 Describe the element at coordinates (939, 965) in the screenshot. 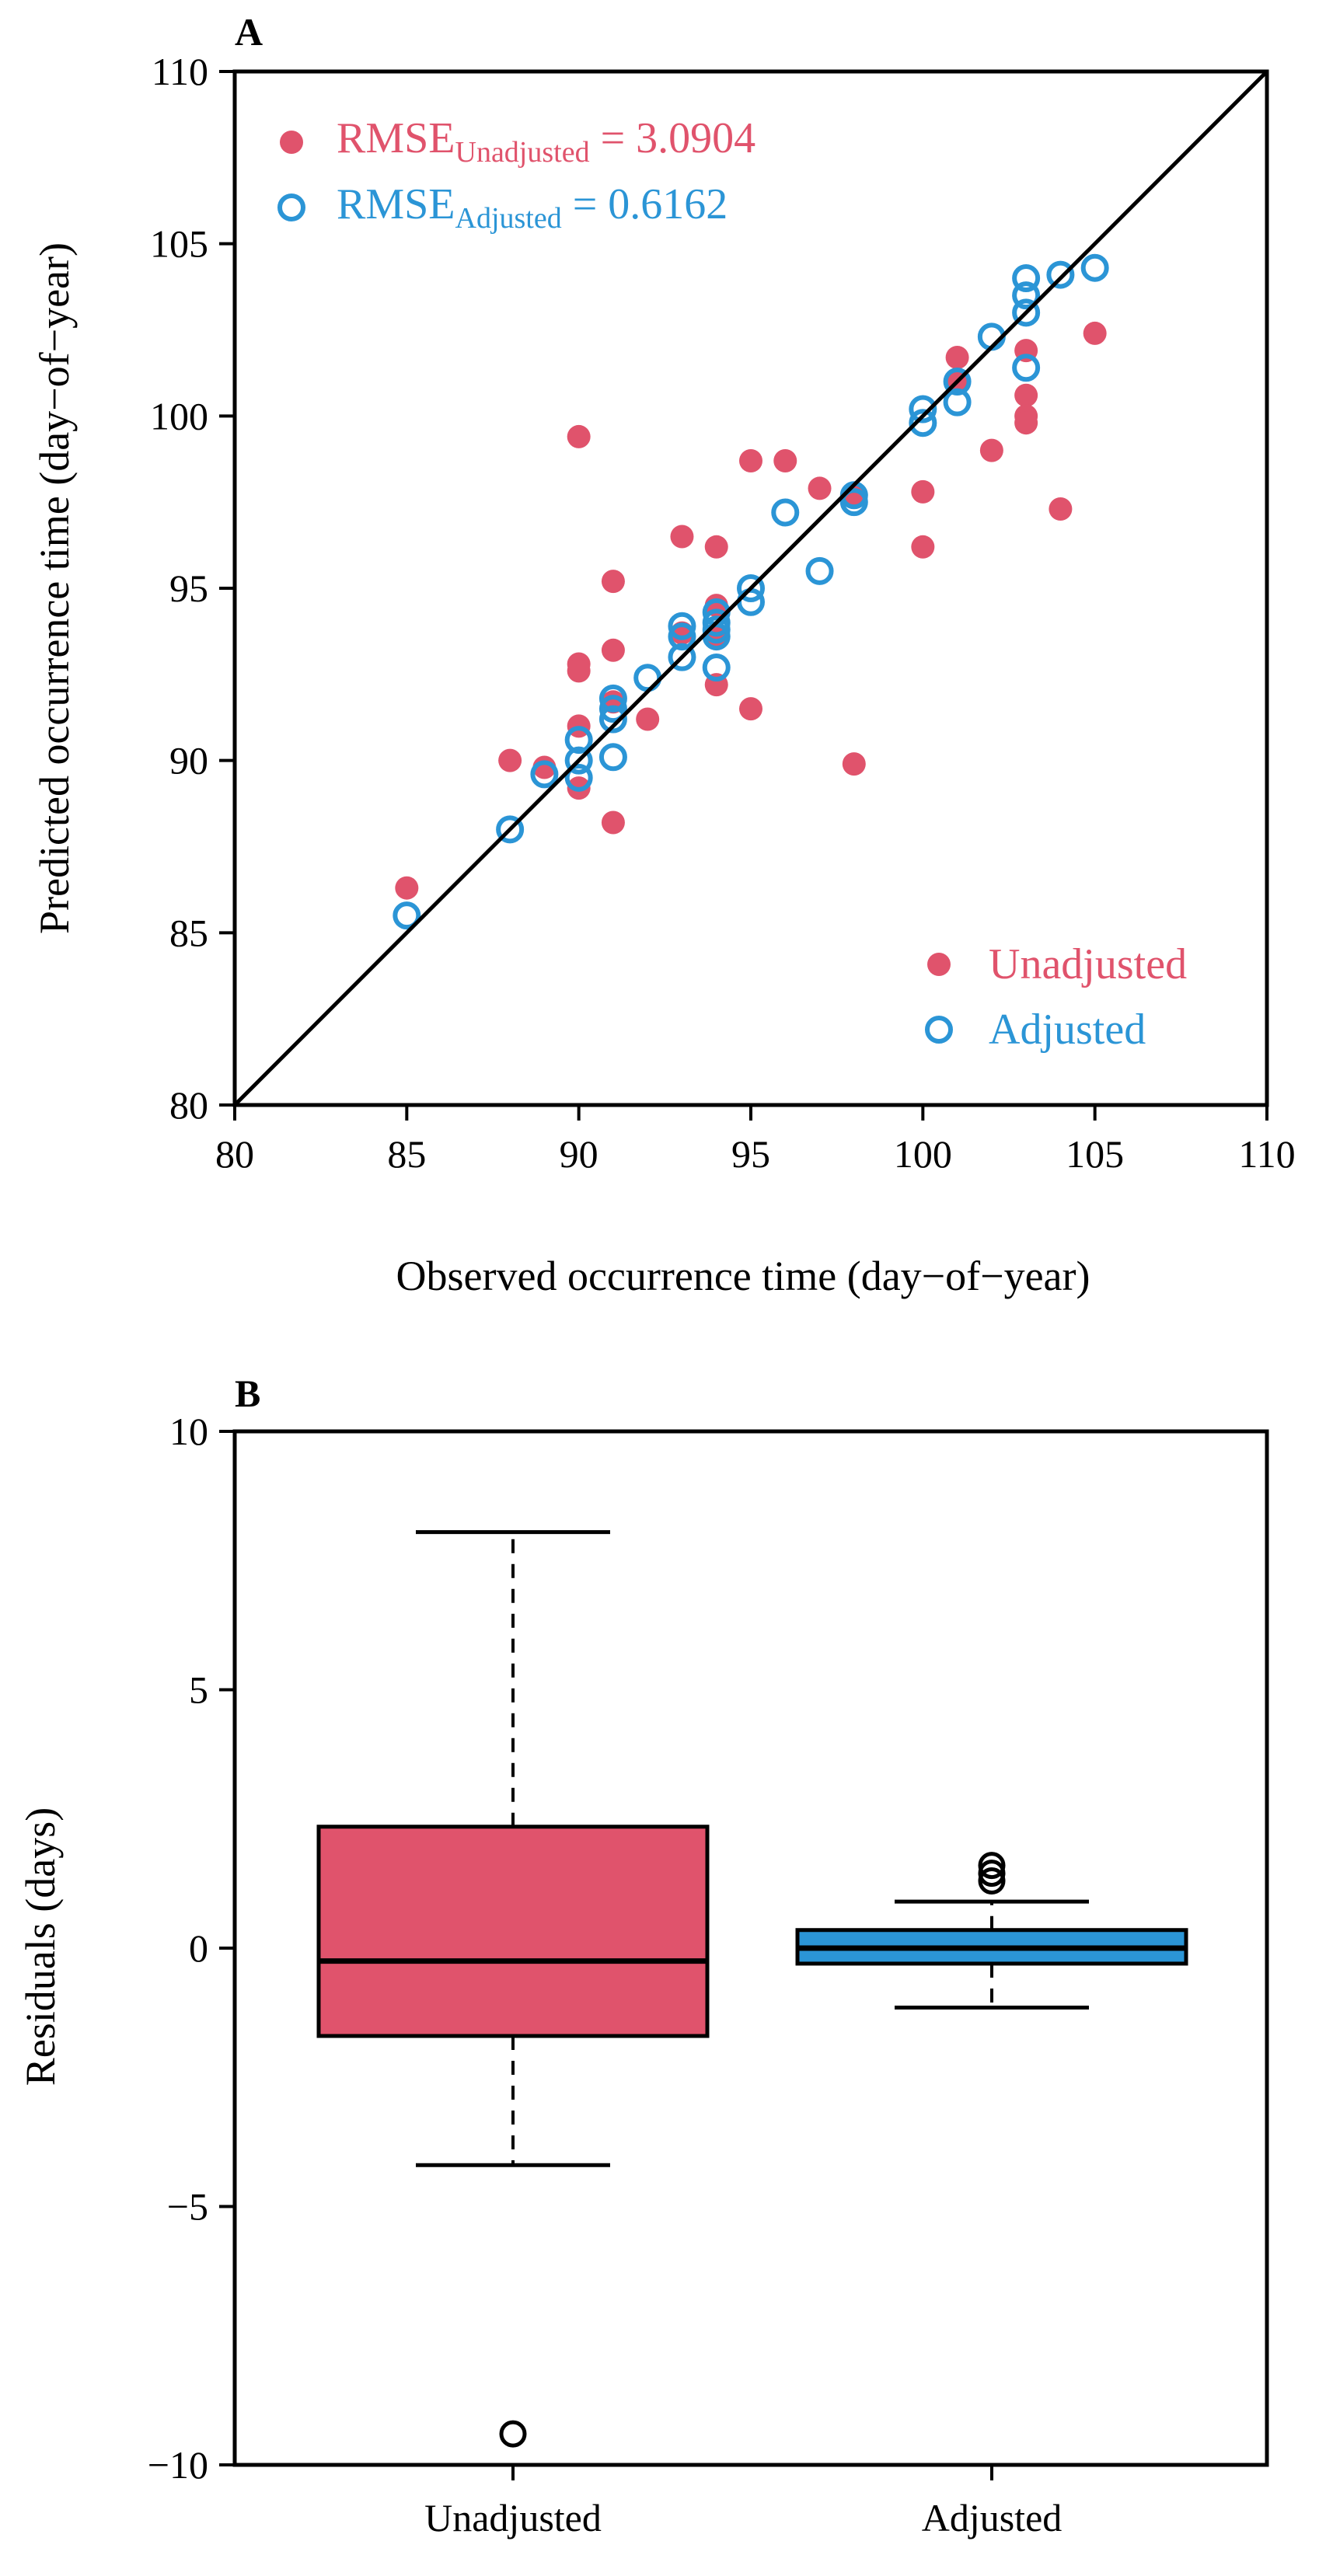

I see `legend-marker-unadjusted` at that location.